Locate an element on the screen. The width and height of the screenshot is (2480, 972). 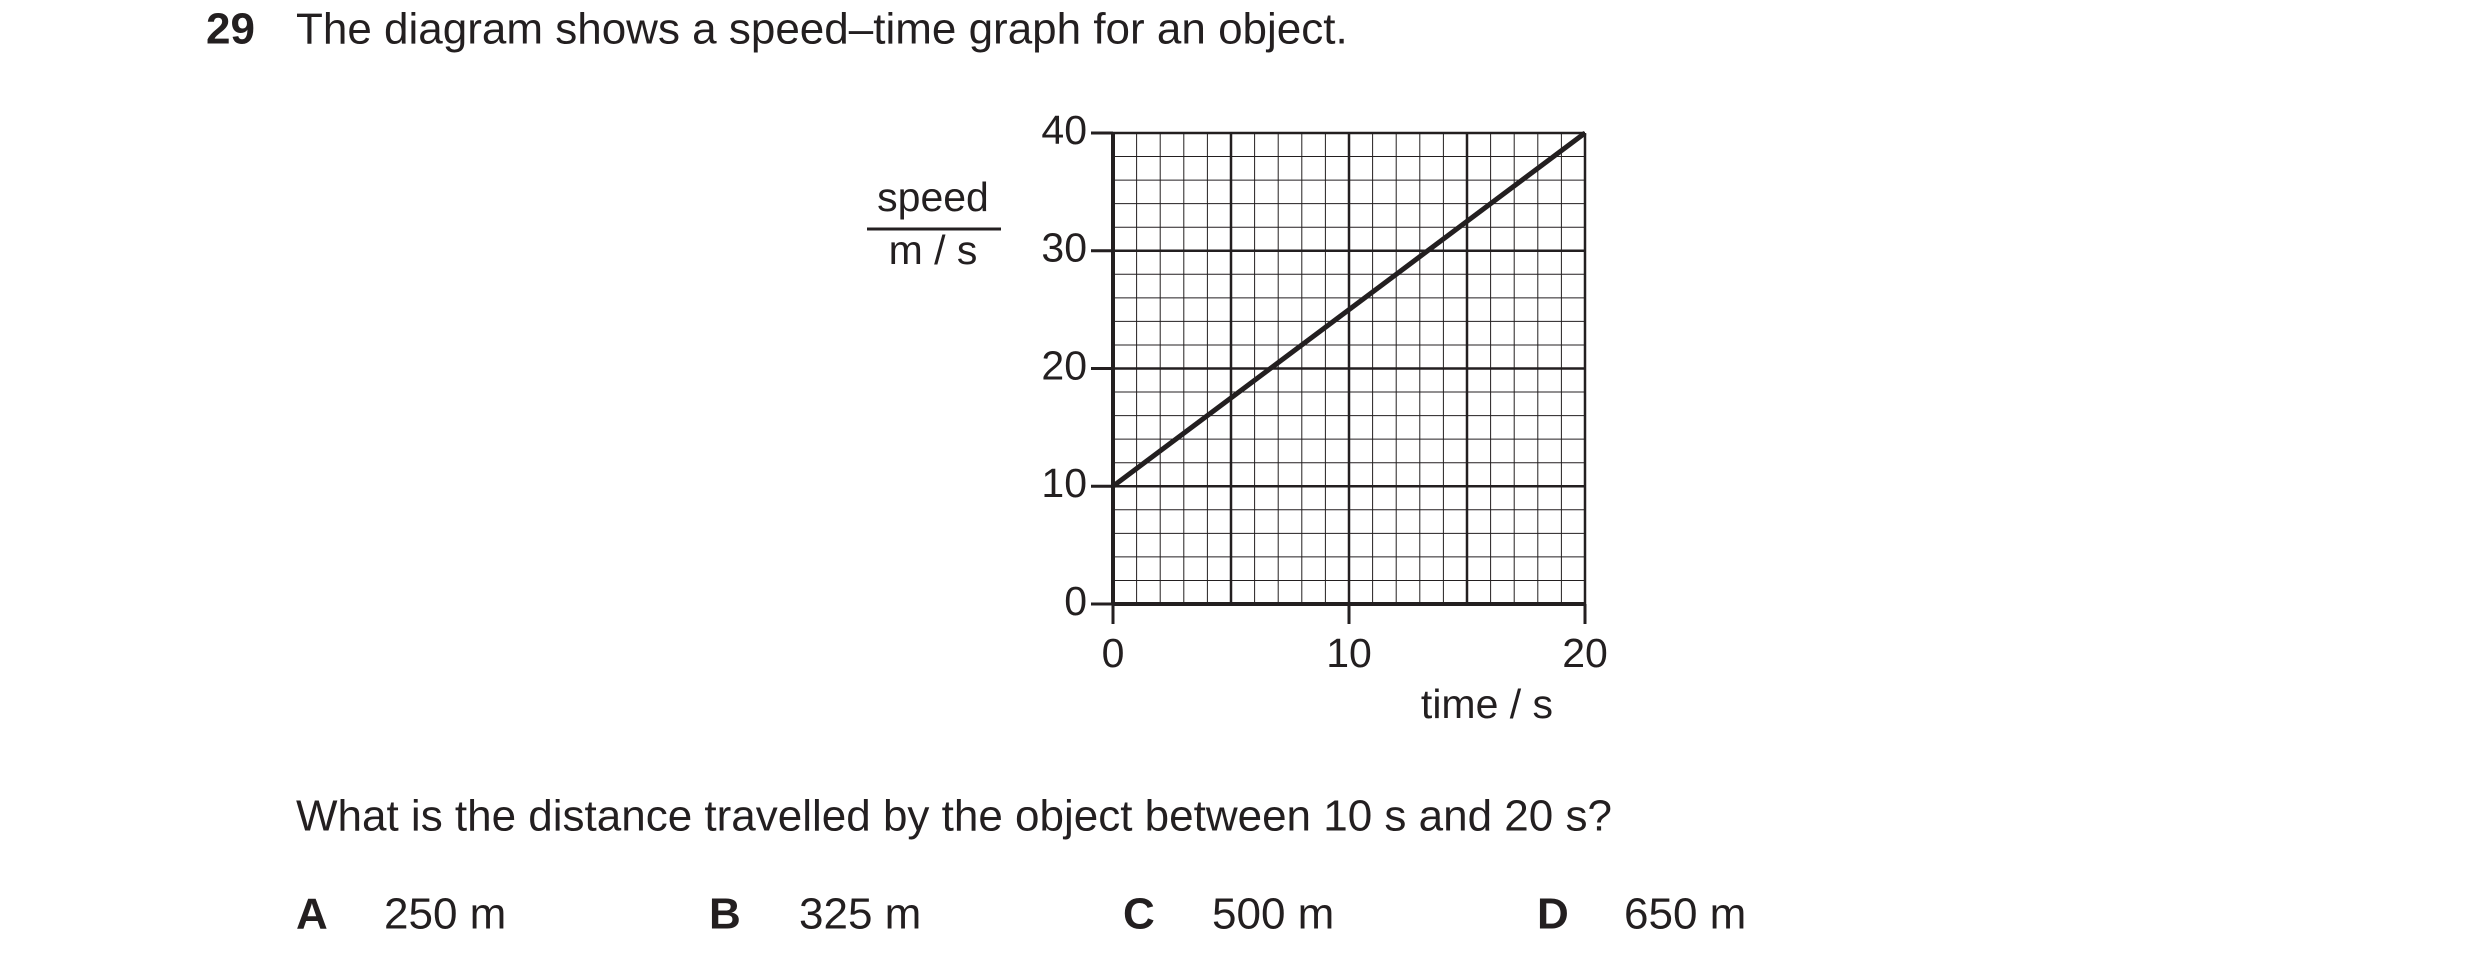
option-letter: D is located at coordinates (1553, 914).